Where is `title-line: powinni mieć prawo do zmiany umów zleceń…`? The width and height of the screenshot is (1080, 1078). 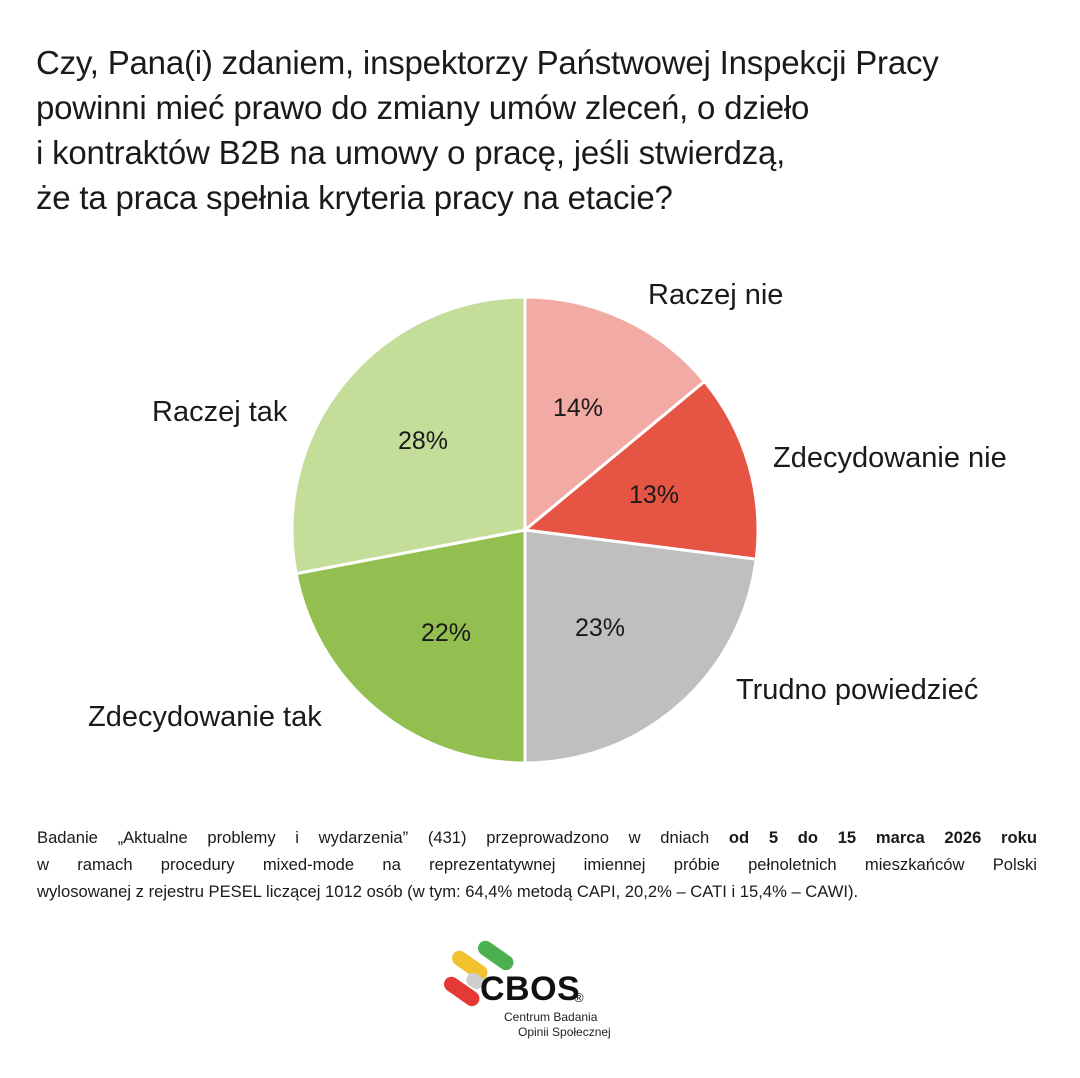 title-line: powinni mieć prawo do zmiany umów zleceń… is located at coordinates (423, 107).